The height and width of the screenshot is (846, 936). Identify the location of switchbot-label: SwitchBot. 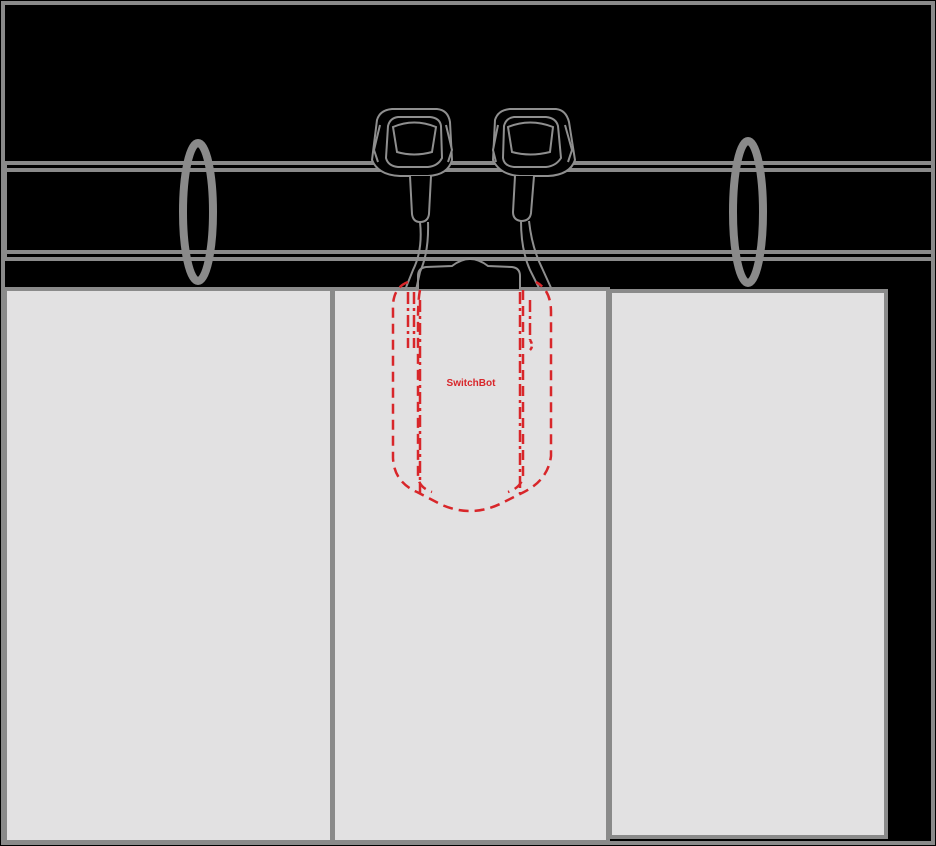
(472, 383).